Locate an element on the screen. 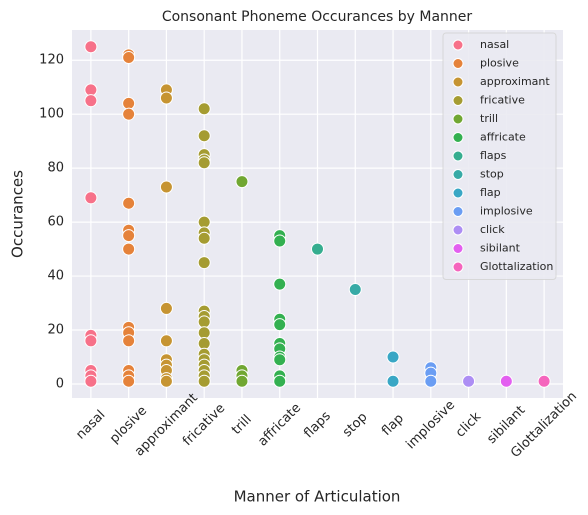  y-tick-label: 100 is located at coordinates (51, 114).